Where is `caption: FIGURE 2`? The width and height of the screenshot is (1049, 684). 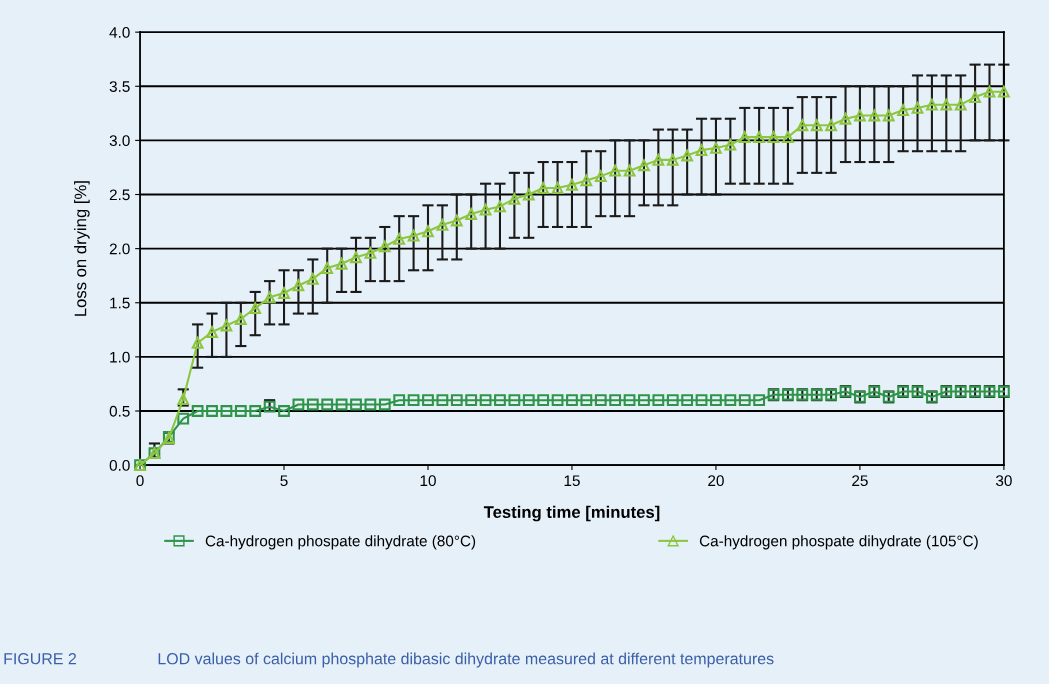
caption: FIGURE 2 is located at coordinates (40, 659).